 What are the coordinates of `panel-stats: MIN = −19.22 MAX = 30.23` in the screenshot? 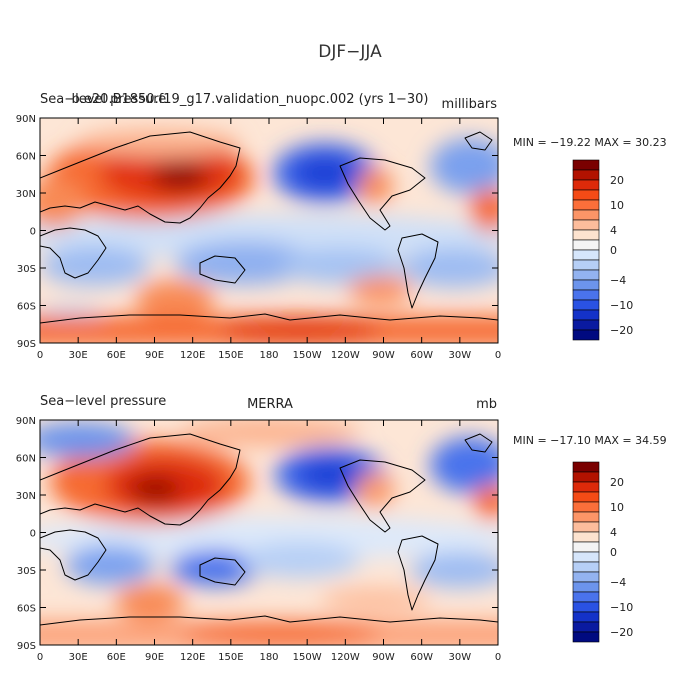 It's located at (590, 142).